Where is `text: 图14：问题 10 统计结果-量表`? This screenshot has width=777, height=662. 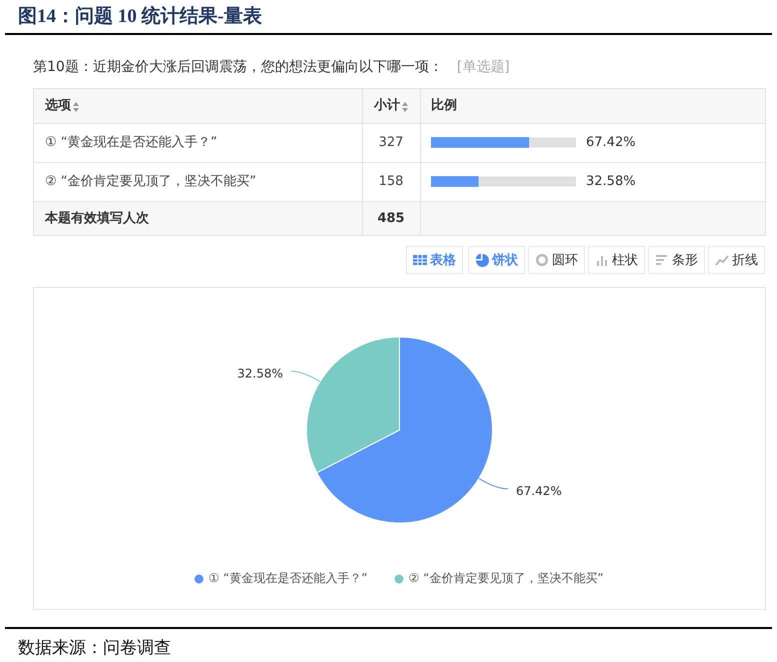
text: 图14：问题 10 统计结果-量表 is located at coordinates (140, 16).